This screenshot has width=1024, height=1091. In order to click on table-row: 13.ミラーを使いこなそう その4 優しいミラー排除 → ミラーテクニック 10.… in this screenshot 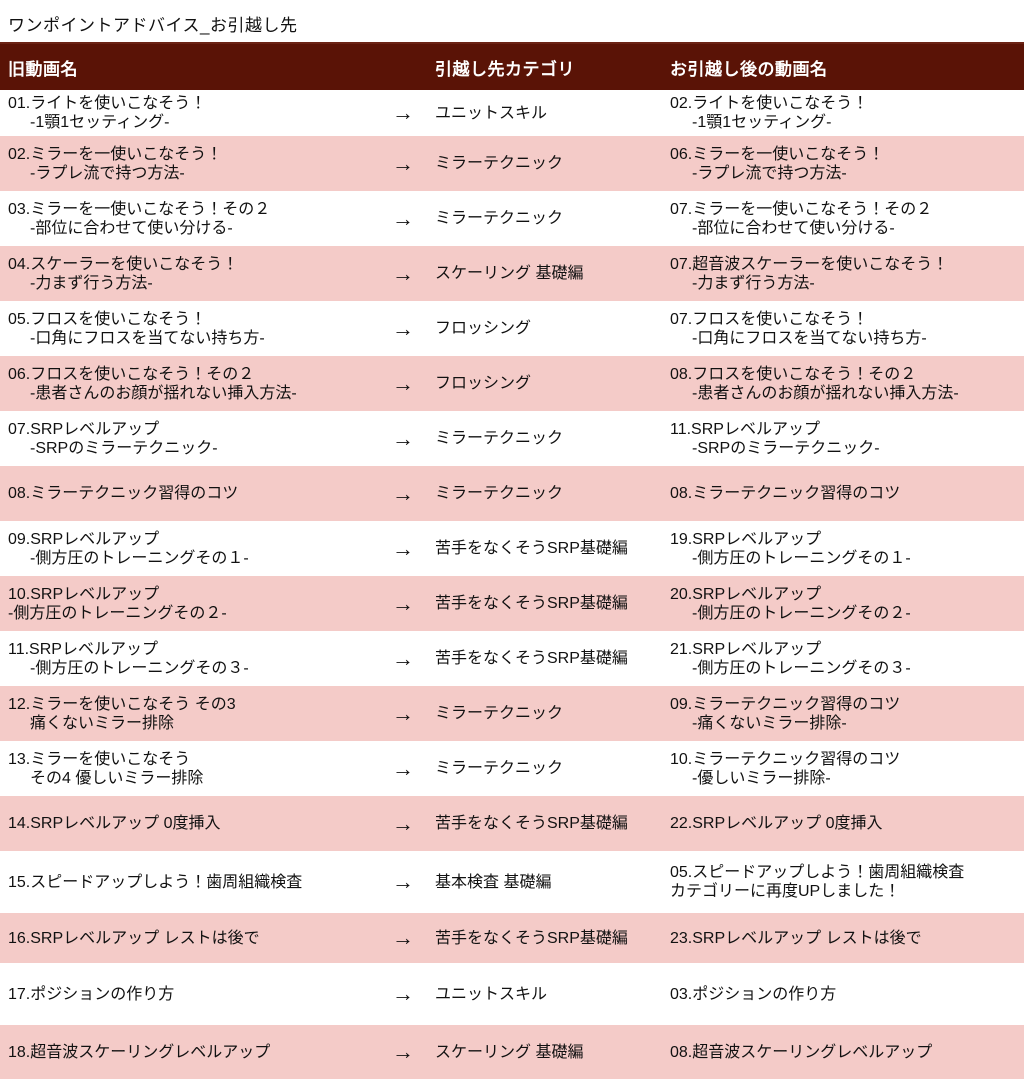, I will do `click(512, 768)`.